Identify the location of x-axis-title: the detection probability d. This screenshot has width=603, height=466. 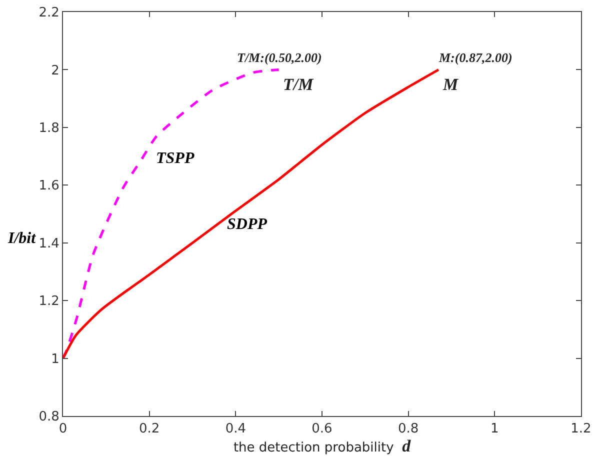
(322, 446).